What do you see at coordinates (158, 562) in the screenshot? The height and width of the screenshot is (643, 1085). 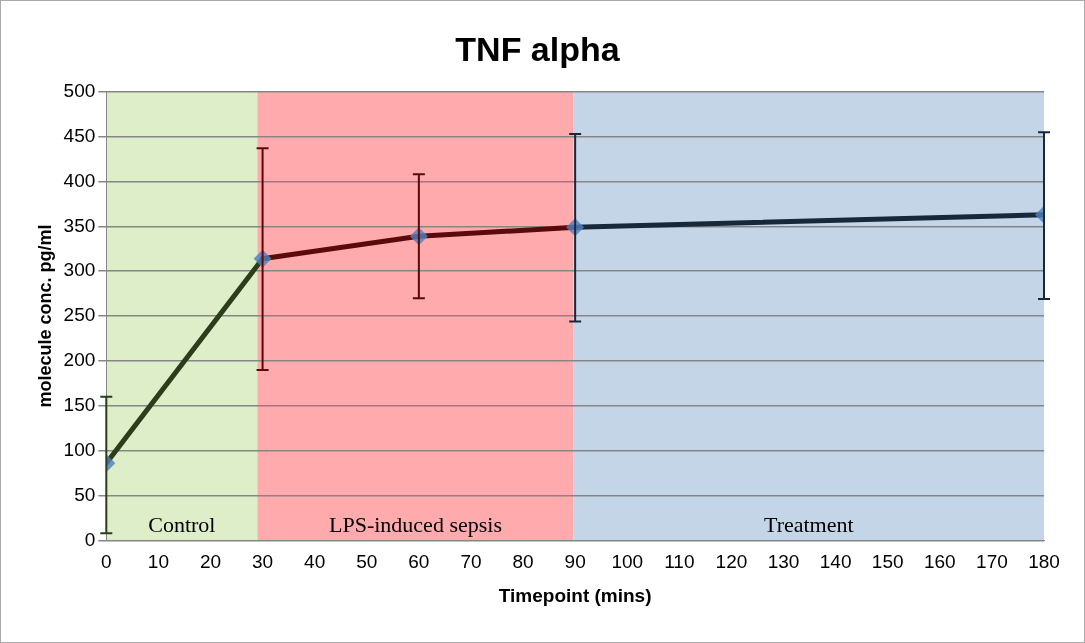 I see `x-tick-label: 10` at bounding box center [158, 562].